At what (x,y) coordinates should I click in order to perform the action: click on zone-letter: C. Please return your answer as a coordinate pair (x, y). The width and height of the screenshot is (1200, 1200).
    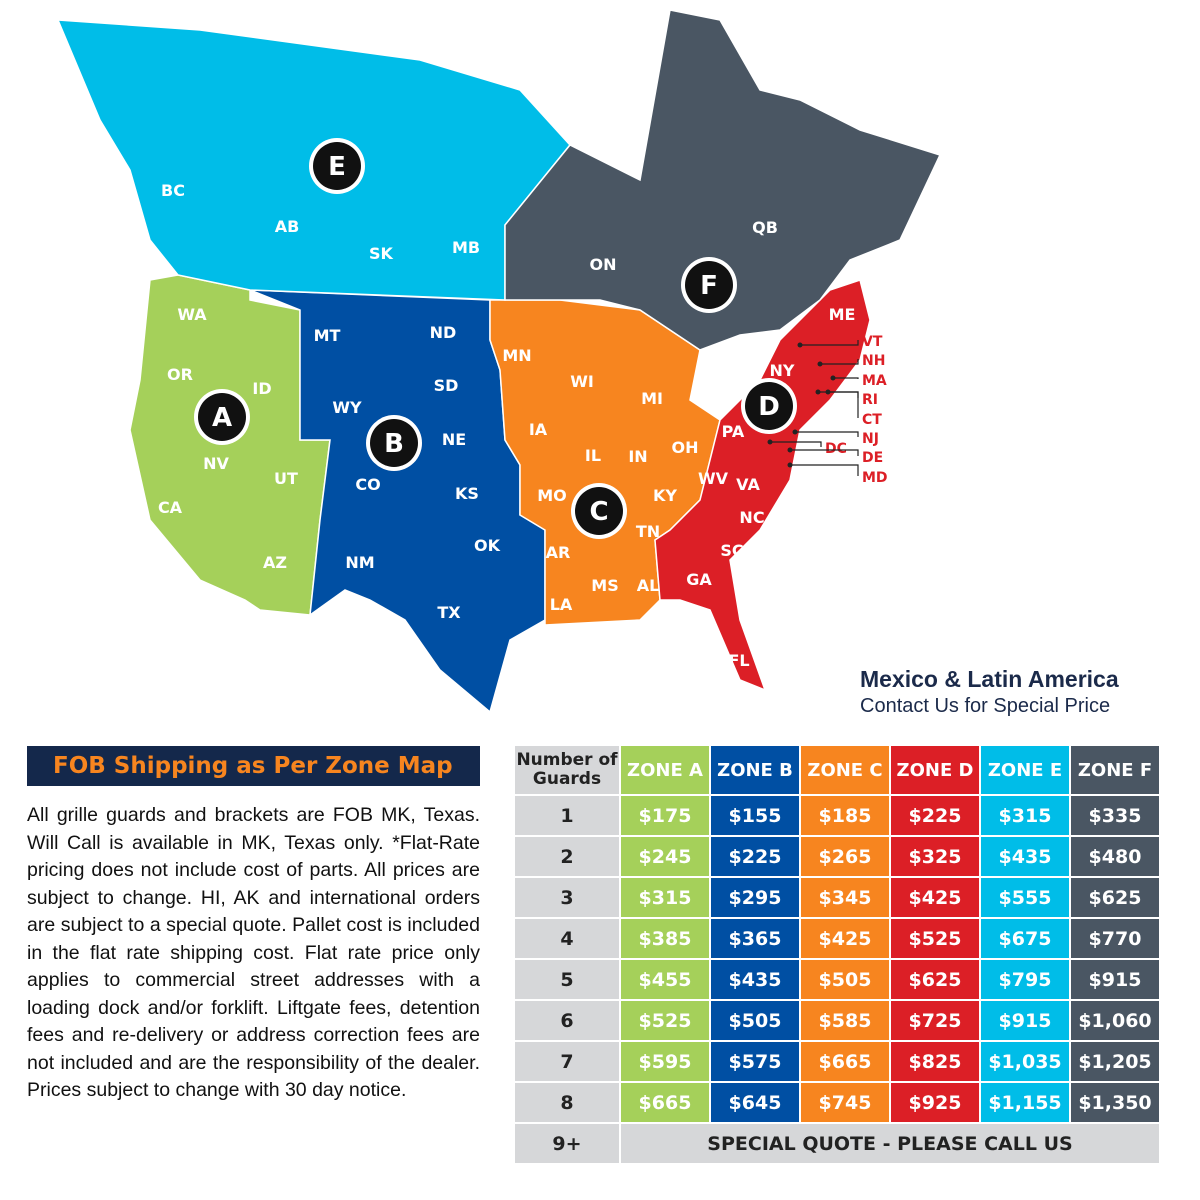
    Looking at the image, I should click on (598, 512).